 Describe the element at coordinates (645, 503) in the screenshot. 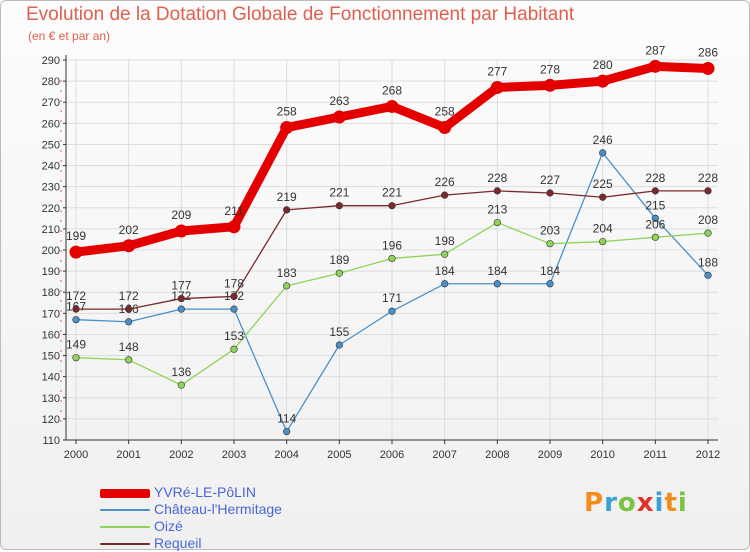

I see `logo-letter: x` at that location.